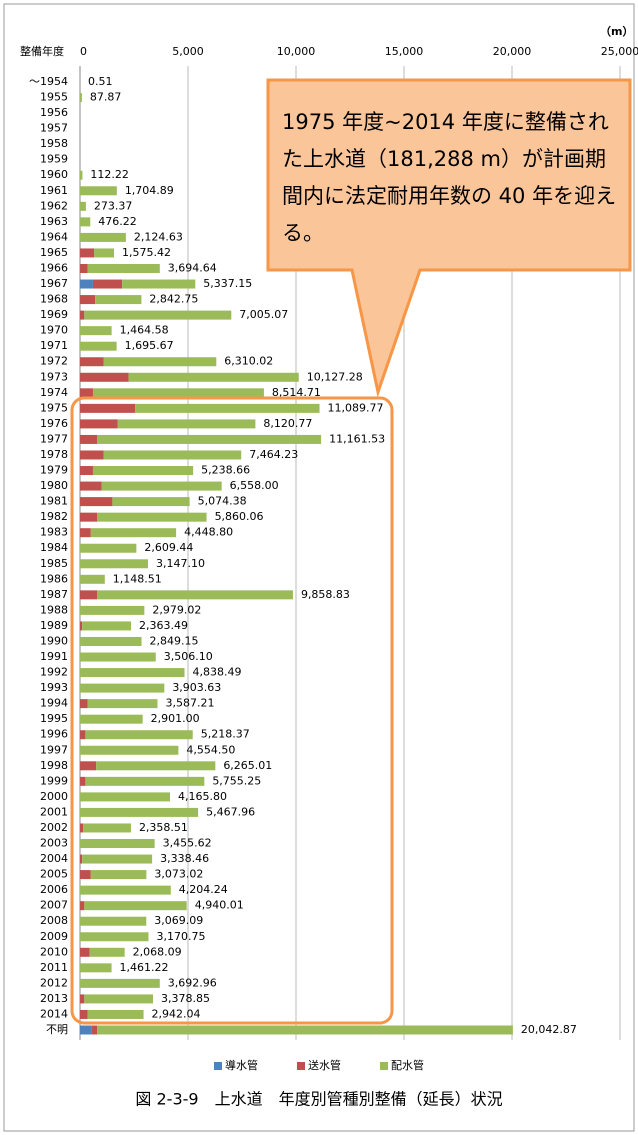 The image size is (638, 1135). What do you see at coordinates (54, 765) in the screenshot?
I see `y-tick-label: 1998` at bounding box center [54, 765].